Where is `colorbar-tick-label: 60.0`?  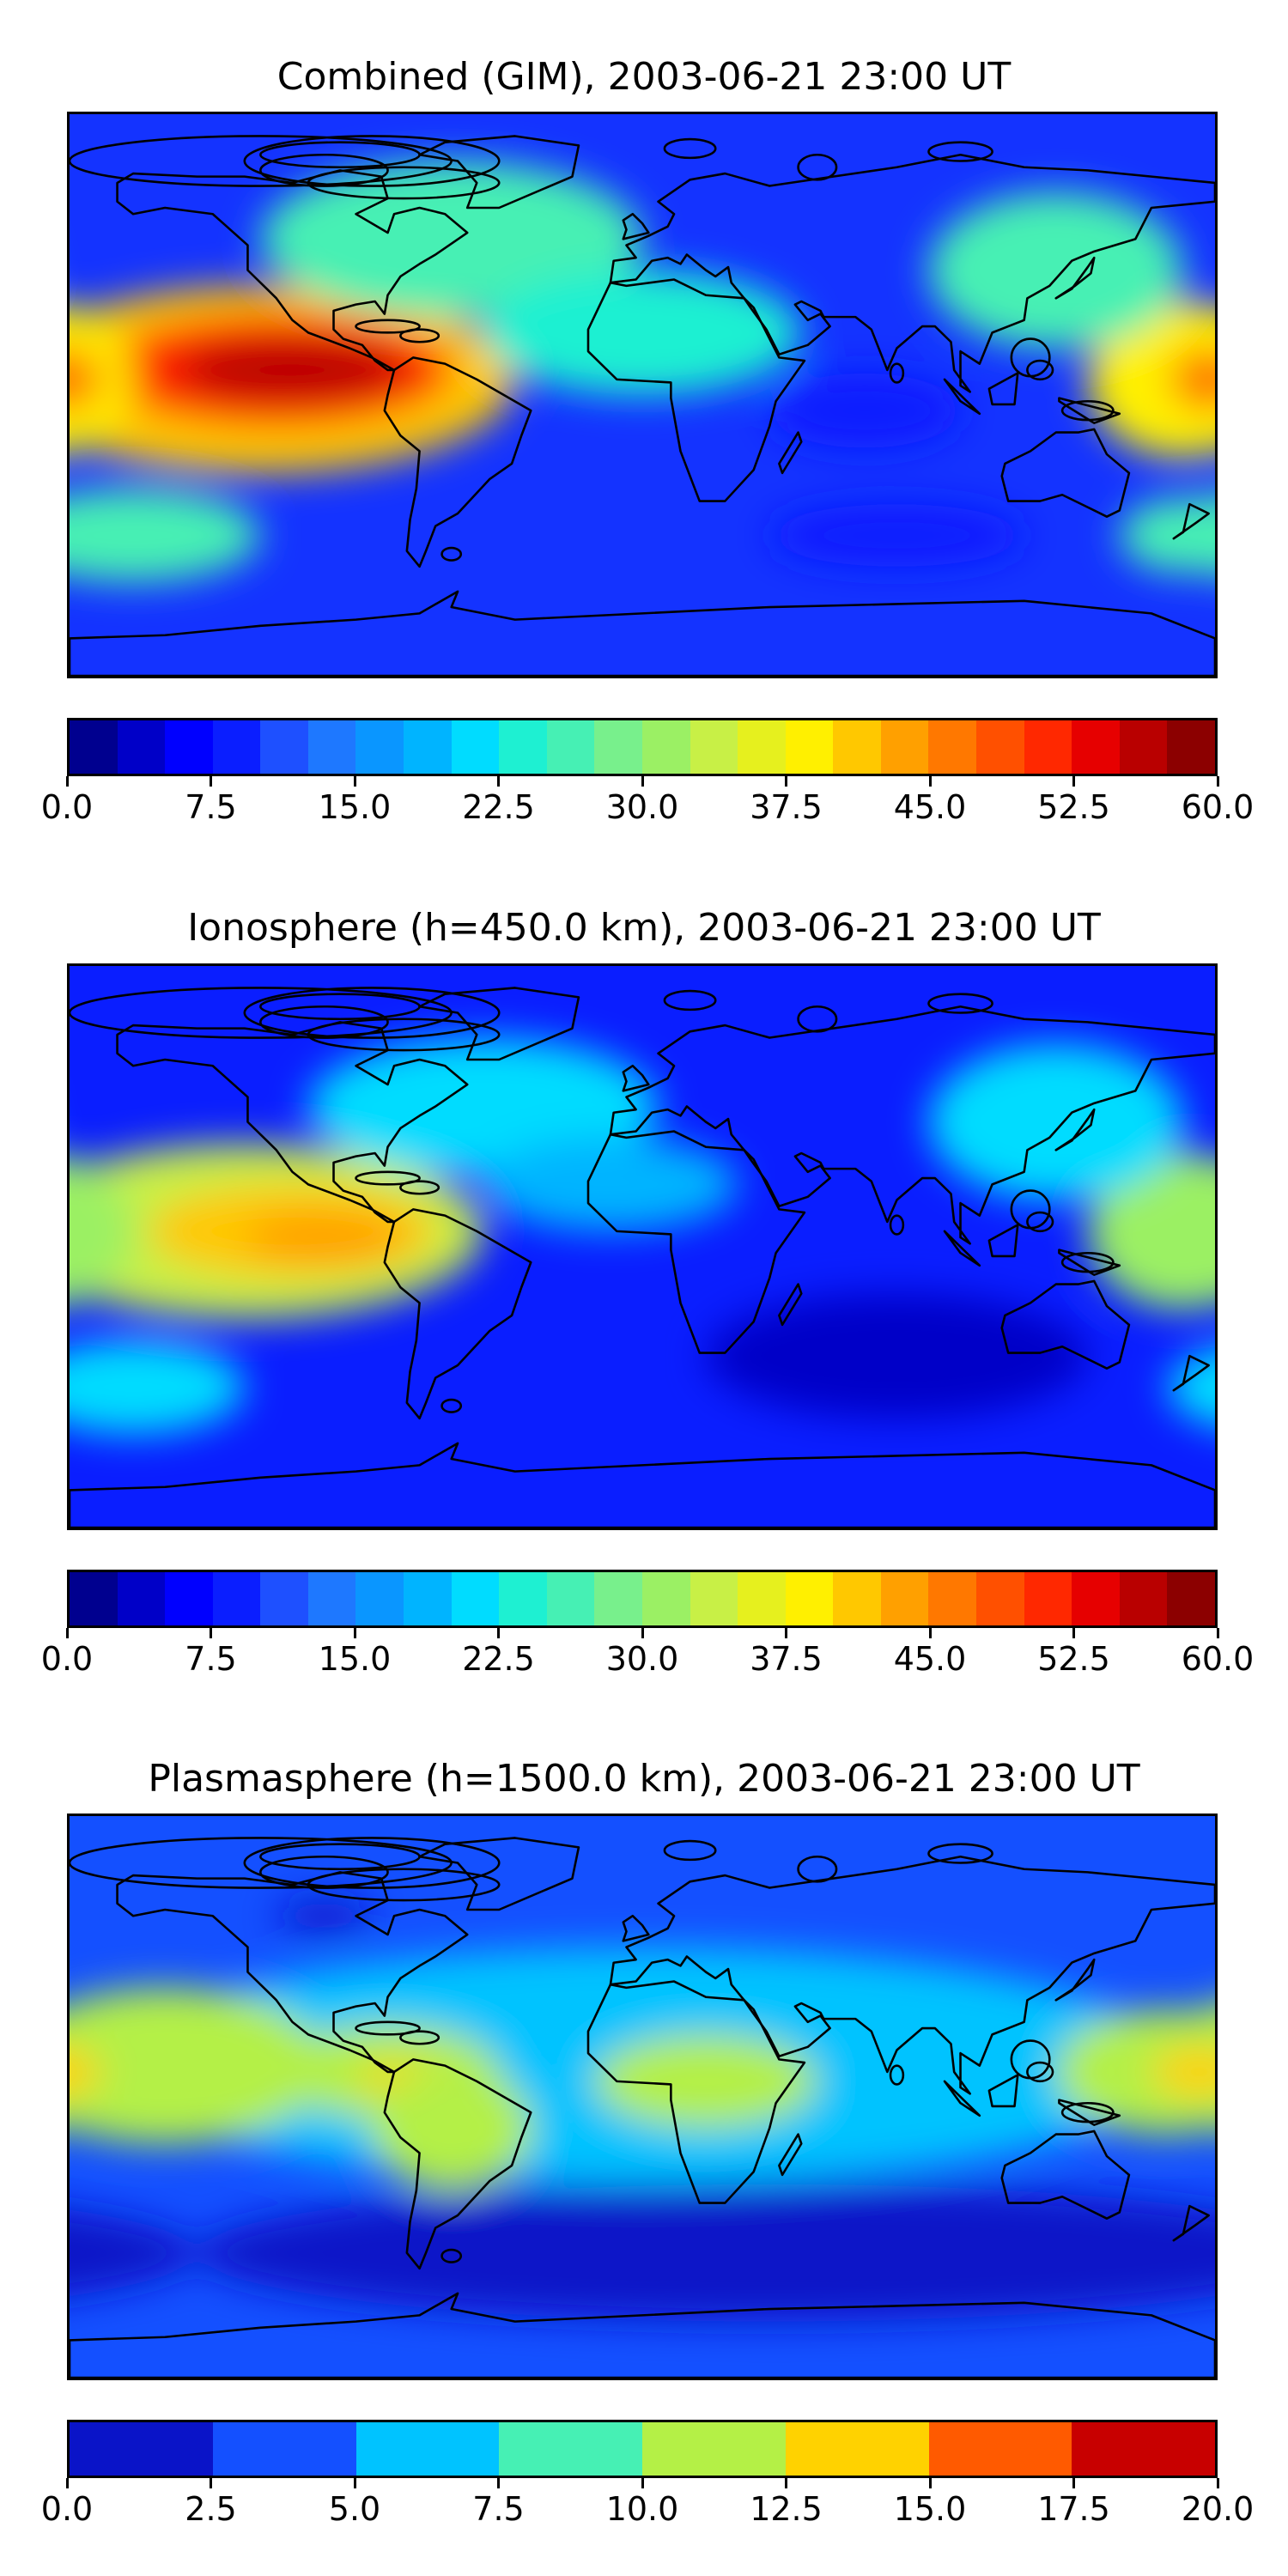 colorbar-tick-label: 60.0 is located at coordinates (1218, 807).